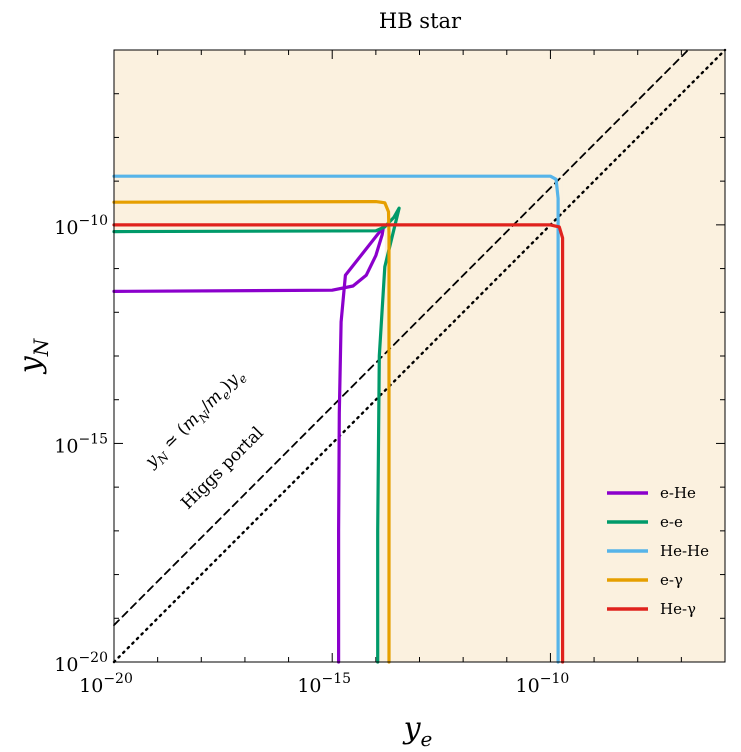 This screenshot has height=752, width=741. What do you see at coordinates (106, 684) in the screenshot?
I see `x-tick-label: 10−20` at bounding box center [106, 684].